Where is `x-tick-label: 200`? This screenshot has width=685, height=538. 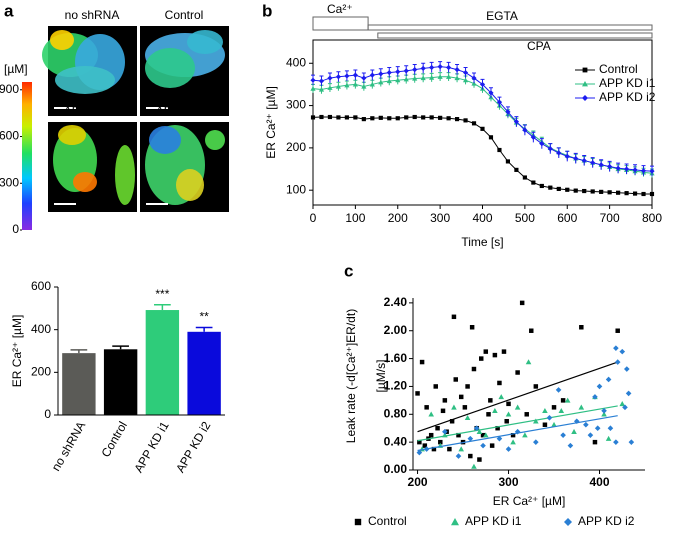
x-tick-label: 200 is located at coordinates (398, 218).